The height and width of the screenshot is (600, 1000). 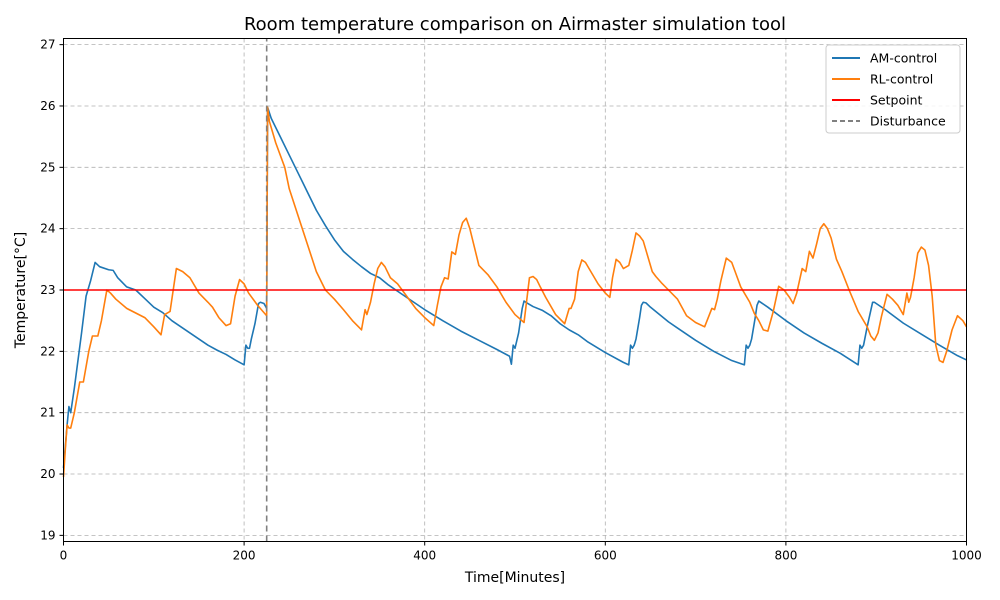 What do you see at coordinates (896, 100) in the screenshot?
I see `legend-label-setpoint: Setpoint` at bounding box center [896, 100].